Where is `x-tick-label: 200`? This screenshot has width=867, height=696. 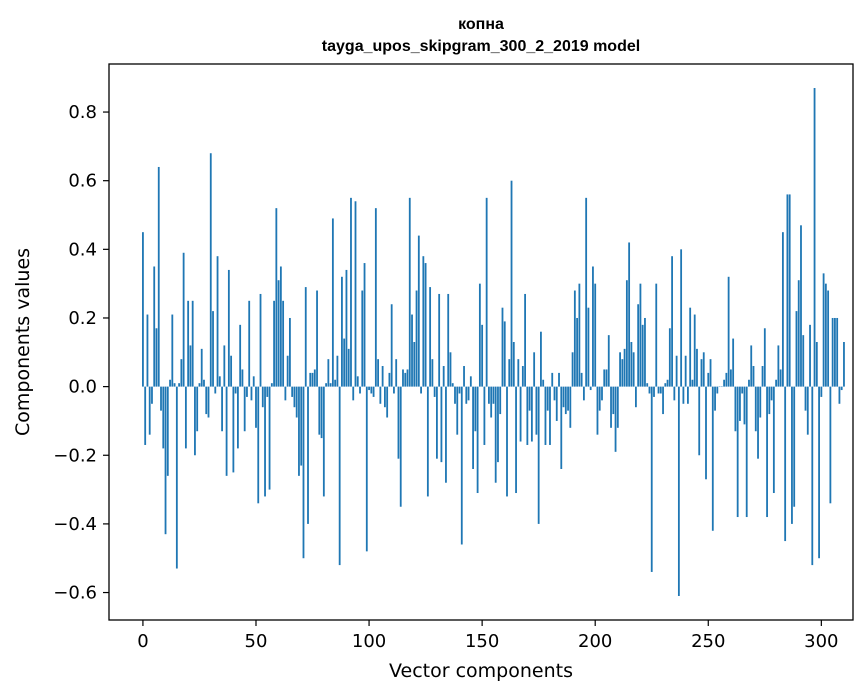
x-tick-label: 200 is located at coordinates (595, 641).